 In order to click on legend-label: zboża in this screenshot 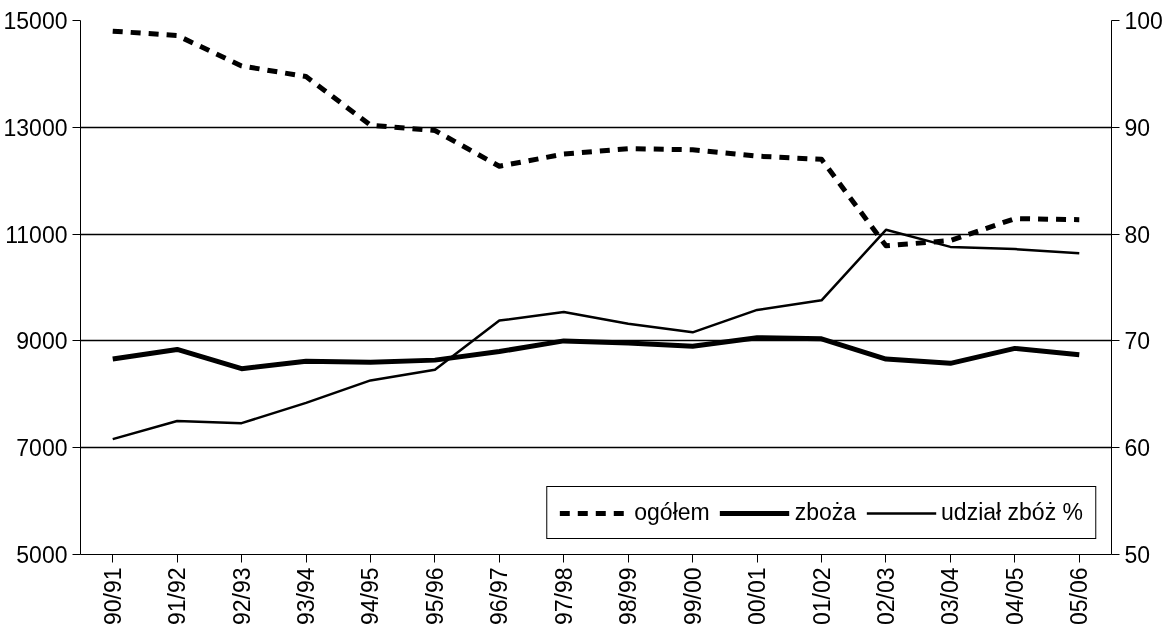, I will do `click(825, 512)`.